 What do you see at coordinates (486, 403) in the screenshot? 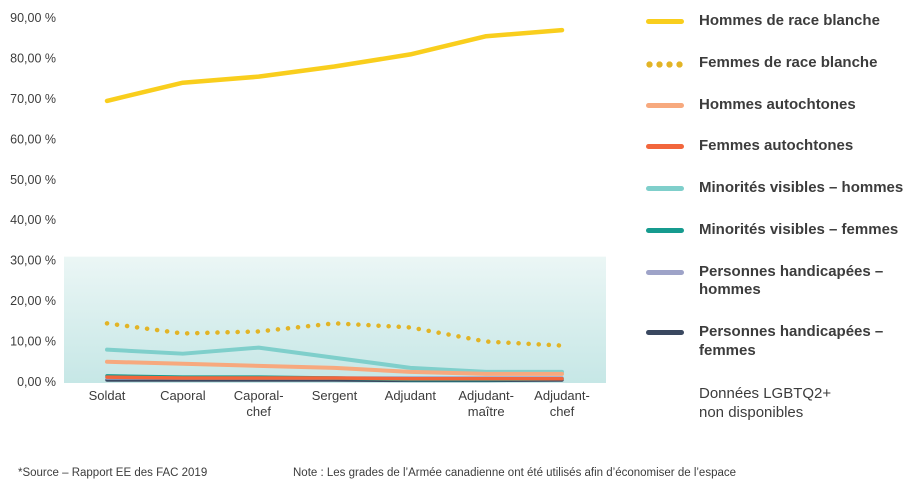
I see `x-tick-label: Adjudant-maître` at bounding box center [486, 403].